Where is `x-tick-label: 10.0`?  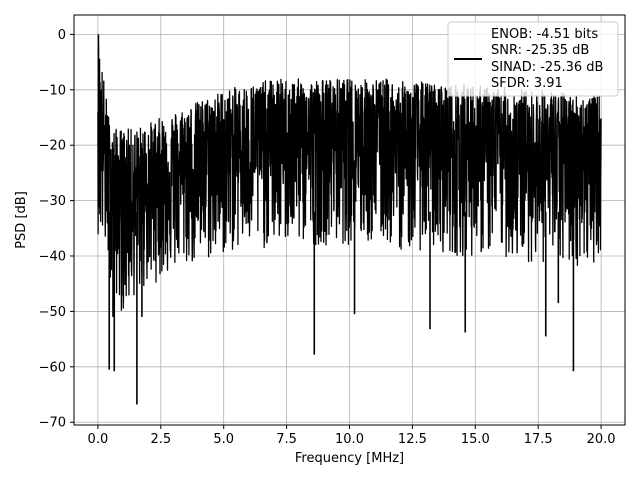
x-tick-label: 10.0 is located at coordinates (349, 439).